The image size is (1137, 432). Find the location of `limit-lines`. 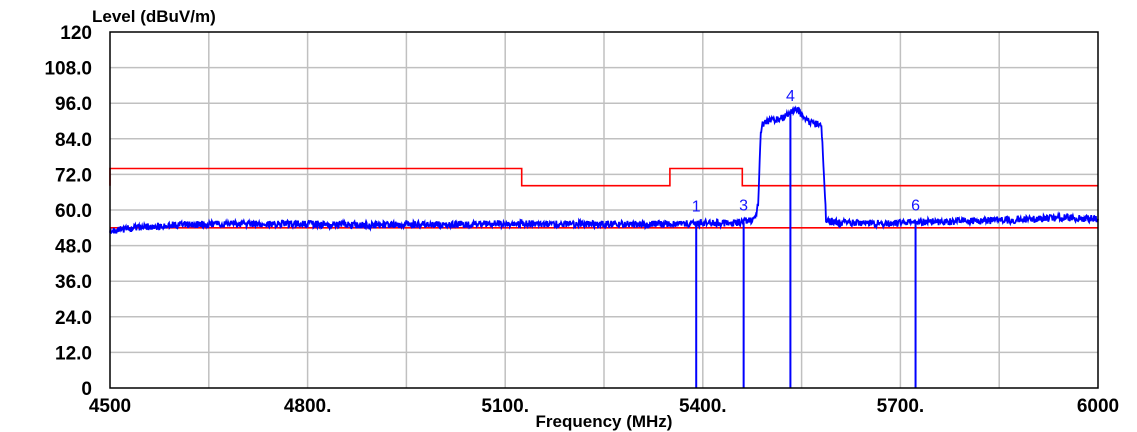

limit-lines is located at coordinates (603, 198).